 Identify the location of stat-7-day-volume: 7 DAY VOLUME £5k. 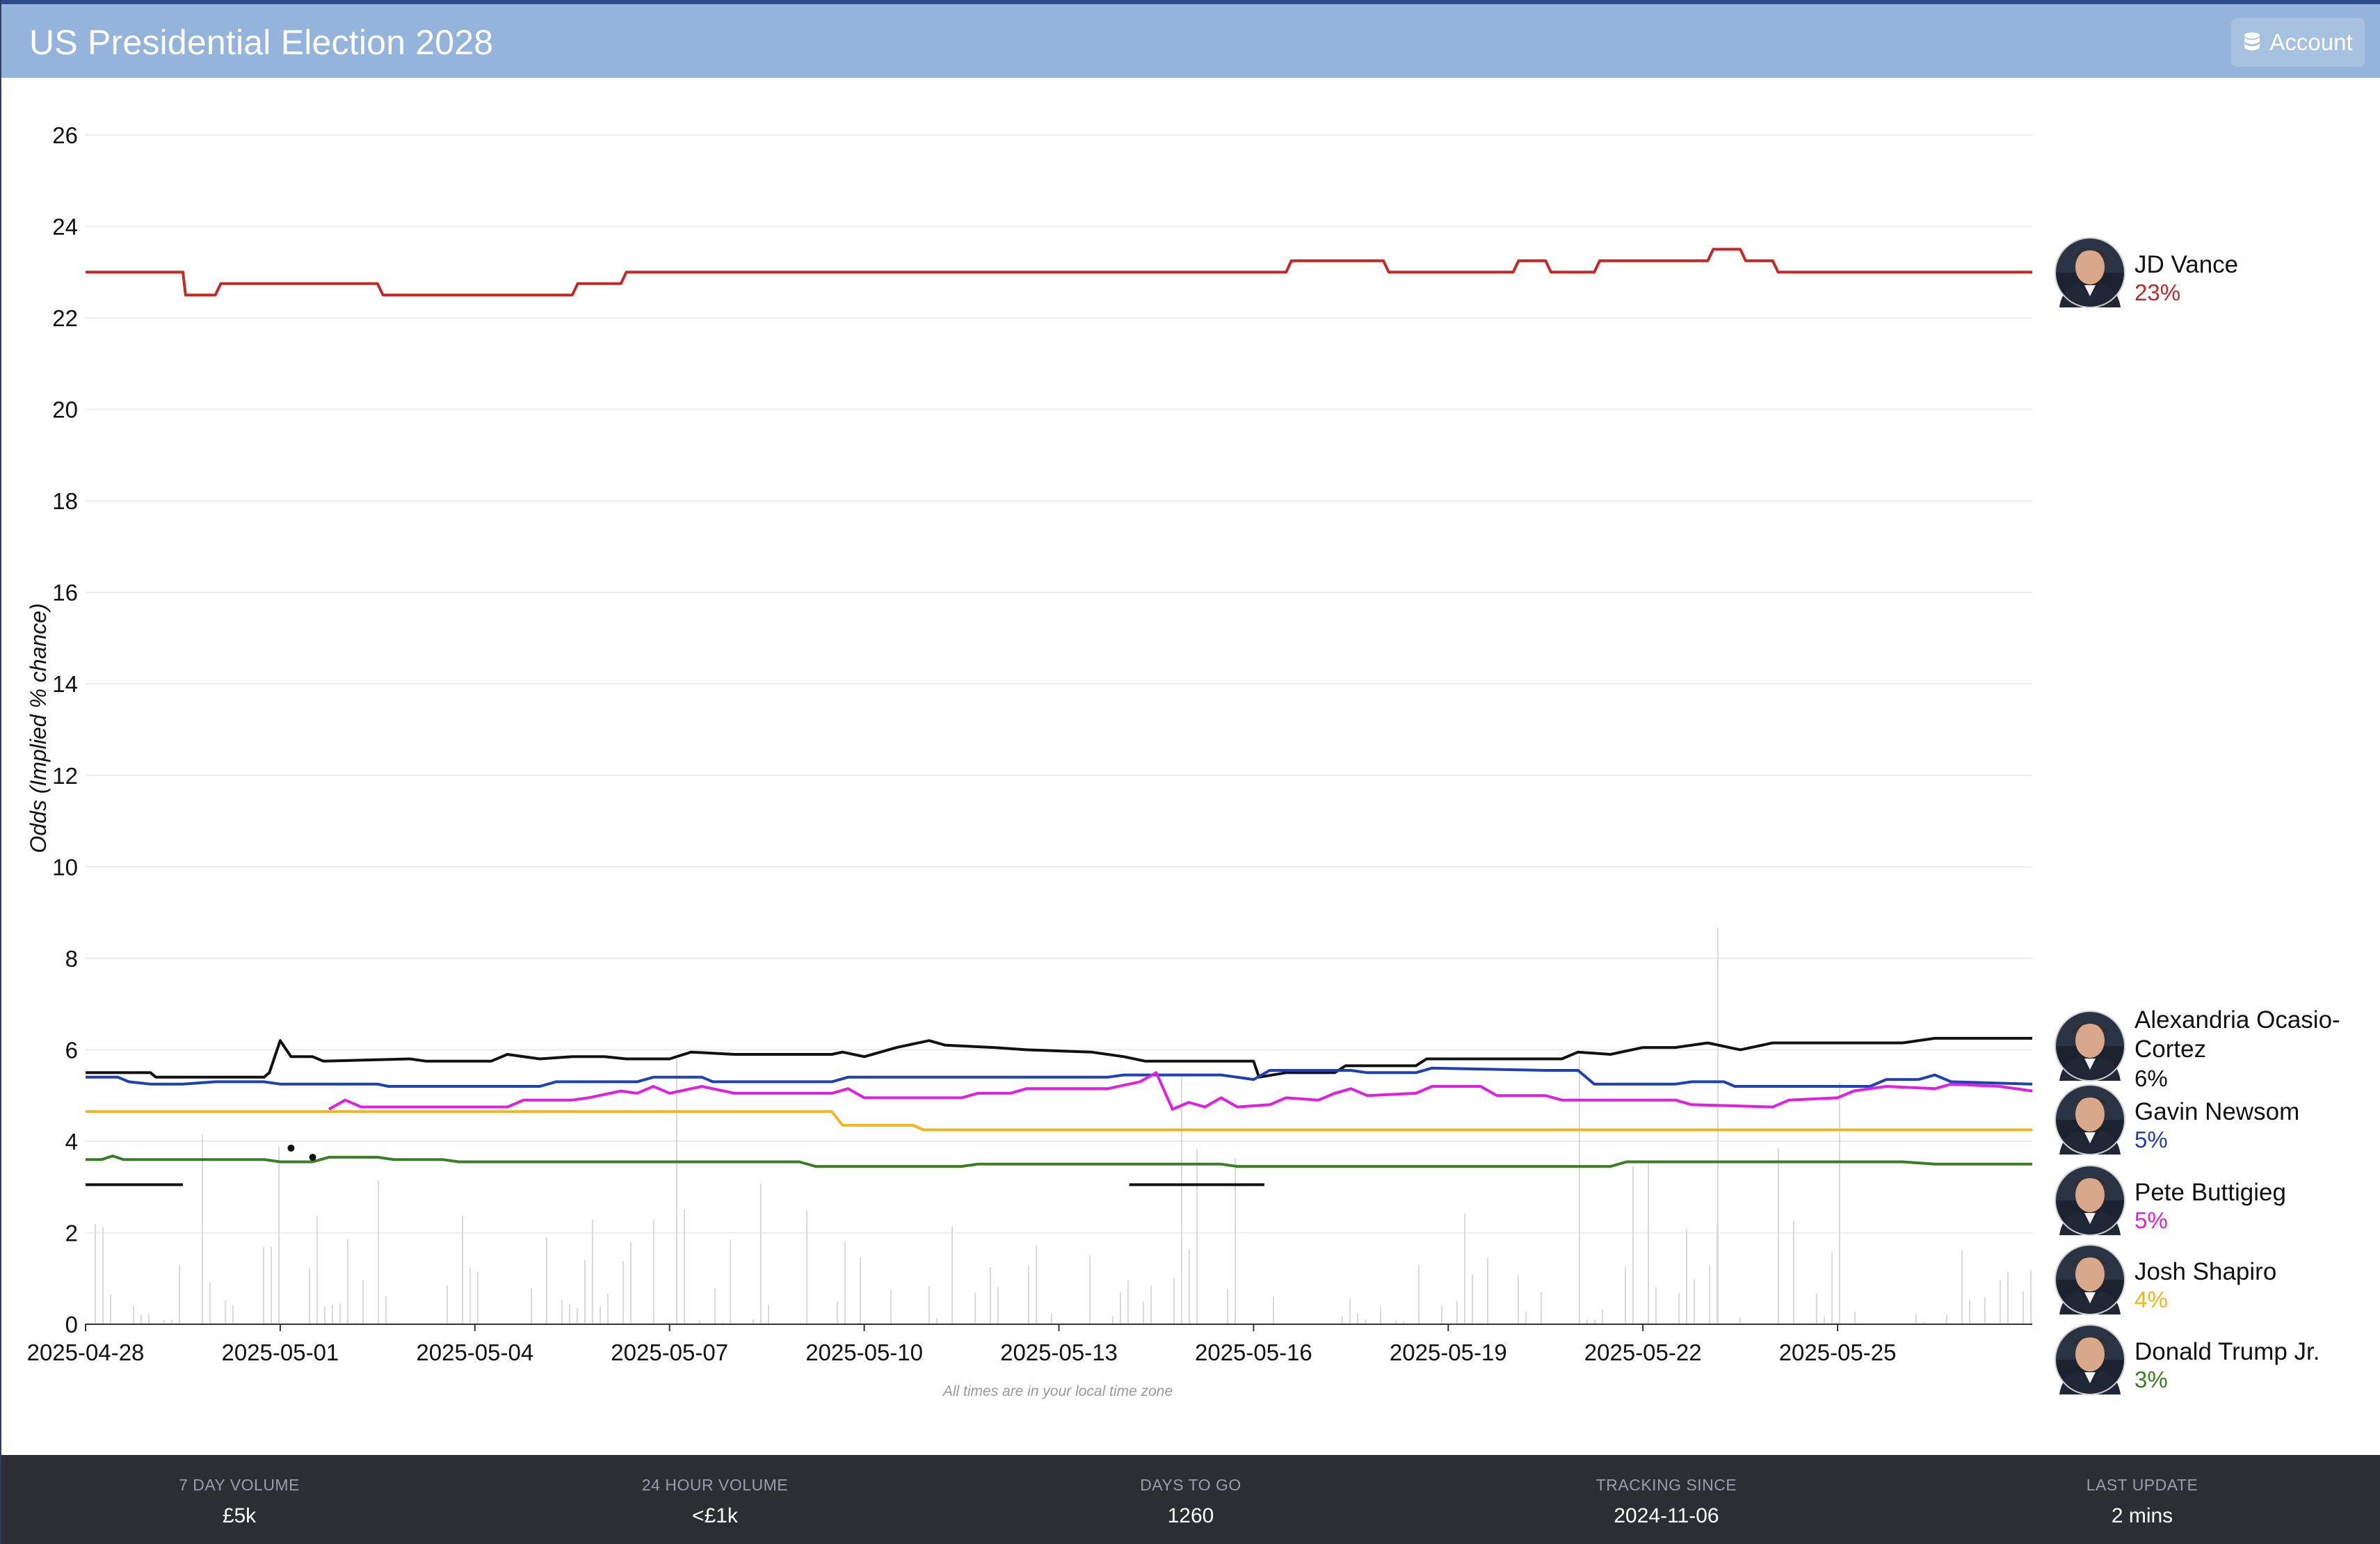
(239, 1499).